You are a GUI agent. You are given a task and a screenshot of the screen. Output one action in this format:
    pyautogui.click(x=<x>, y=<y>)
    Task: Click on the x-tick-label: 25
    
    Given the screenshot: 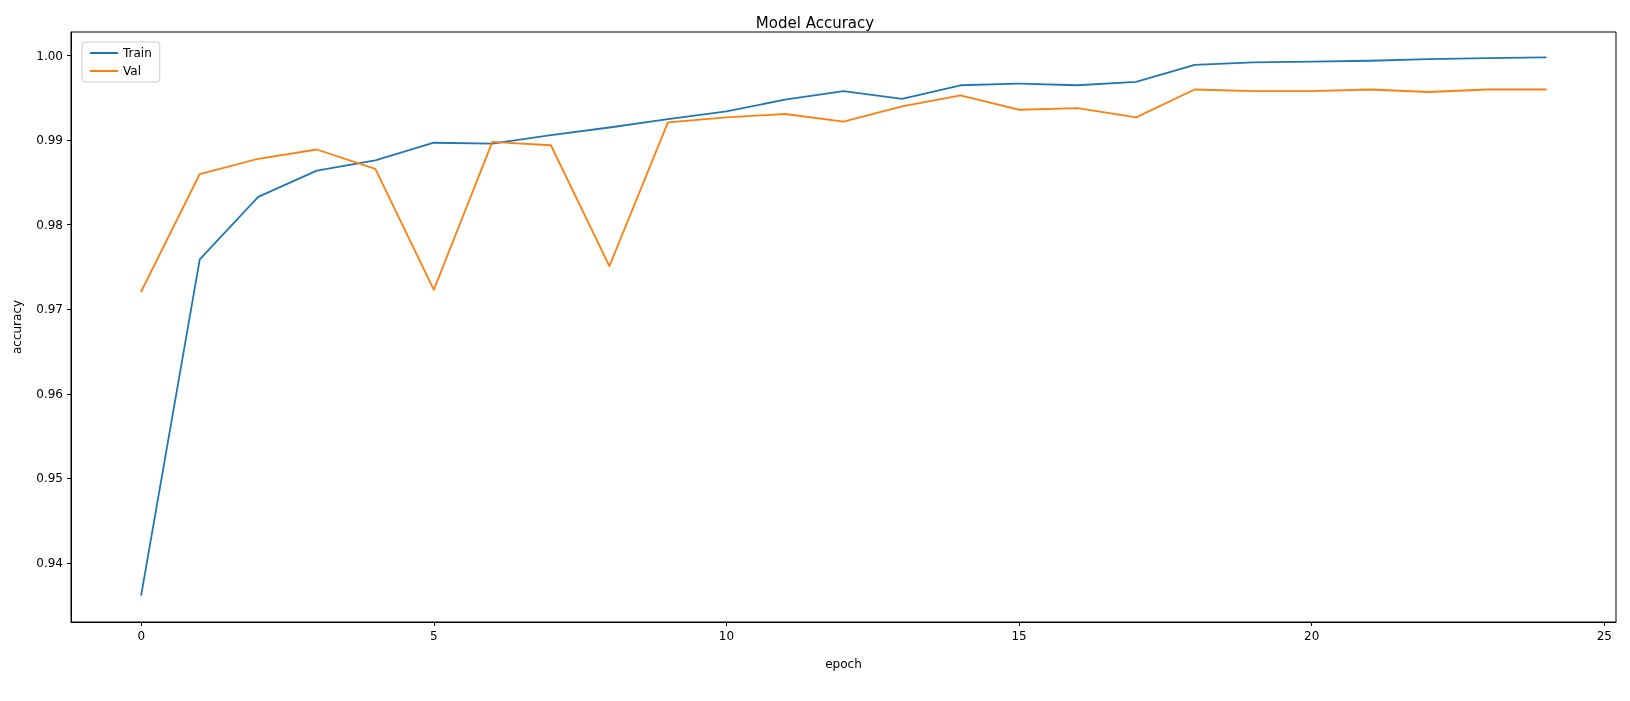 What is the action you would take?
    pyautogui.click(x=1604, y=636)
    